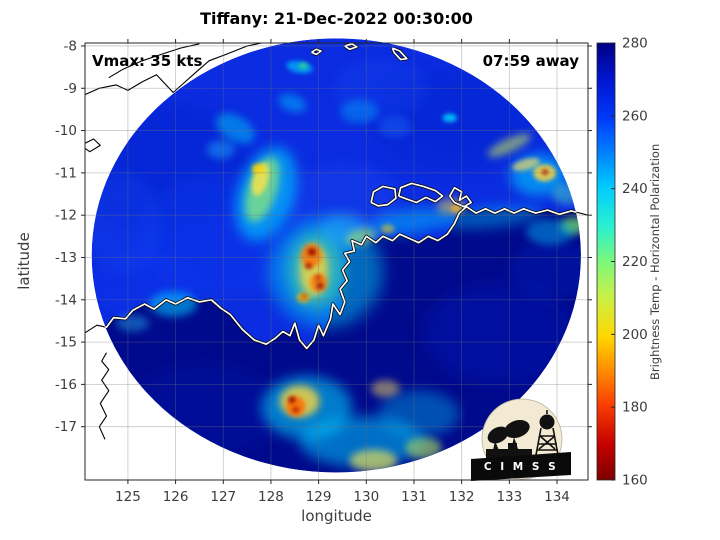  Describe the element at coordinates (66, 131) in the screenshot. I see `y-tick-label: -10` at that location.